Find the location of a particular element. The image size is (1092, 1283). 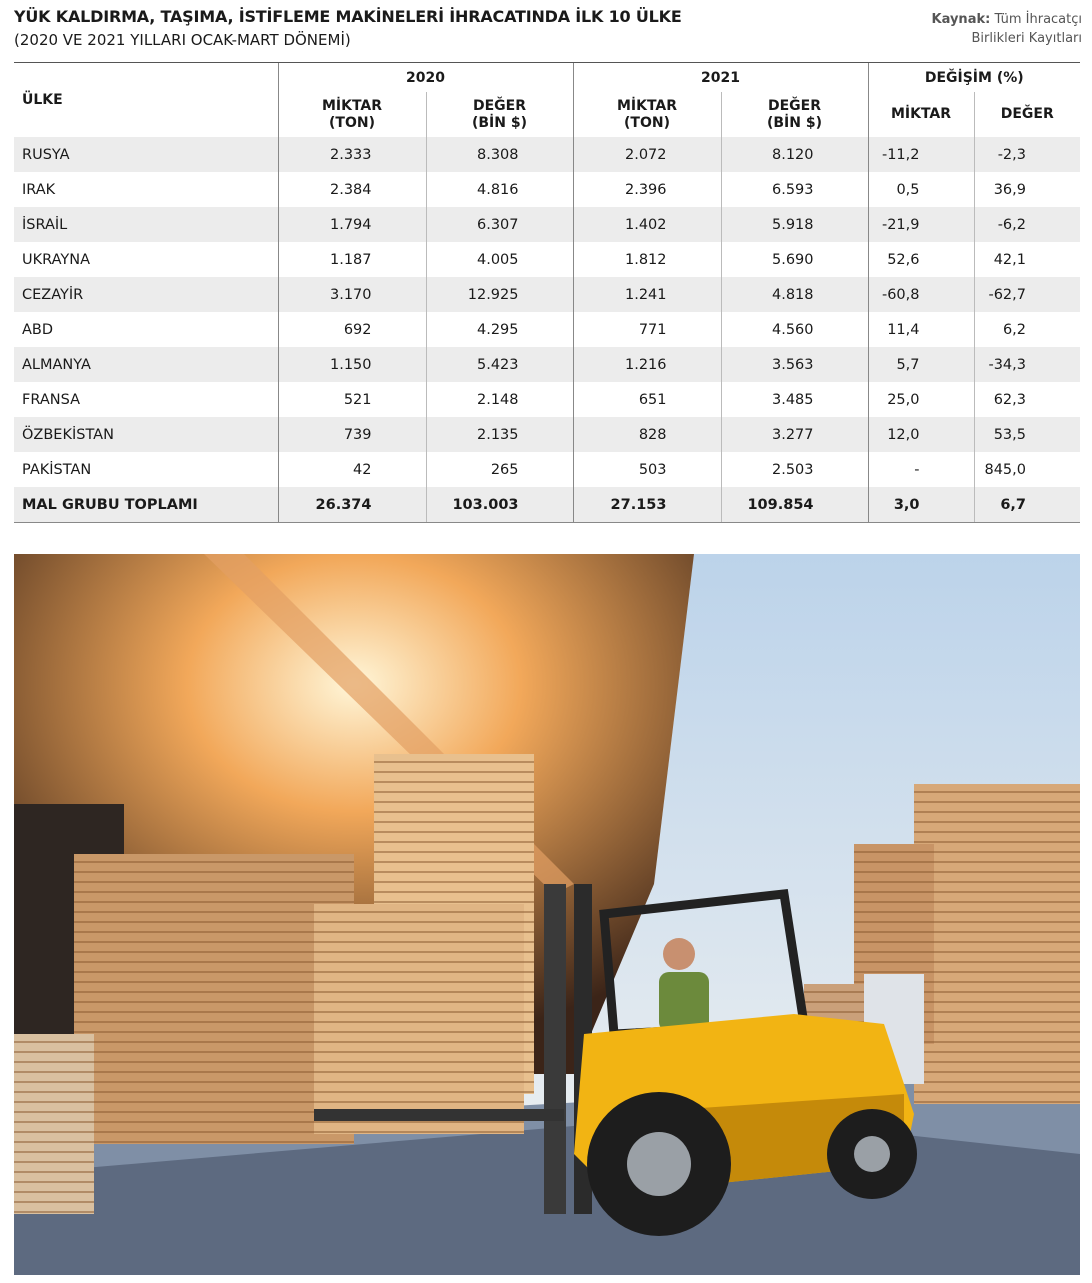

table-row: İSRAİL 1.794 6.307 1.402 5.918 -21,9 -6,2 is located at coordinates (547, 224).